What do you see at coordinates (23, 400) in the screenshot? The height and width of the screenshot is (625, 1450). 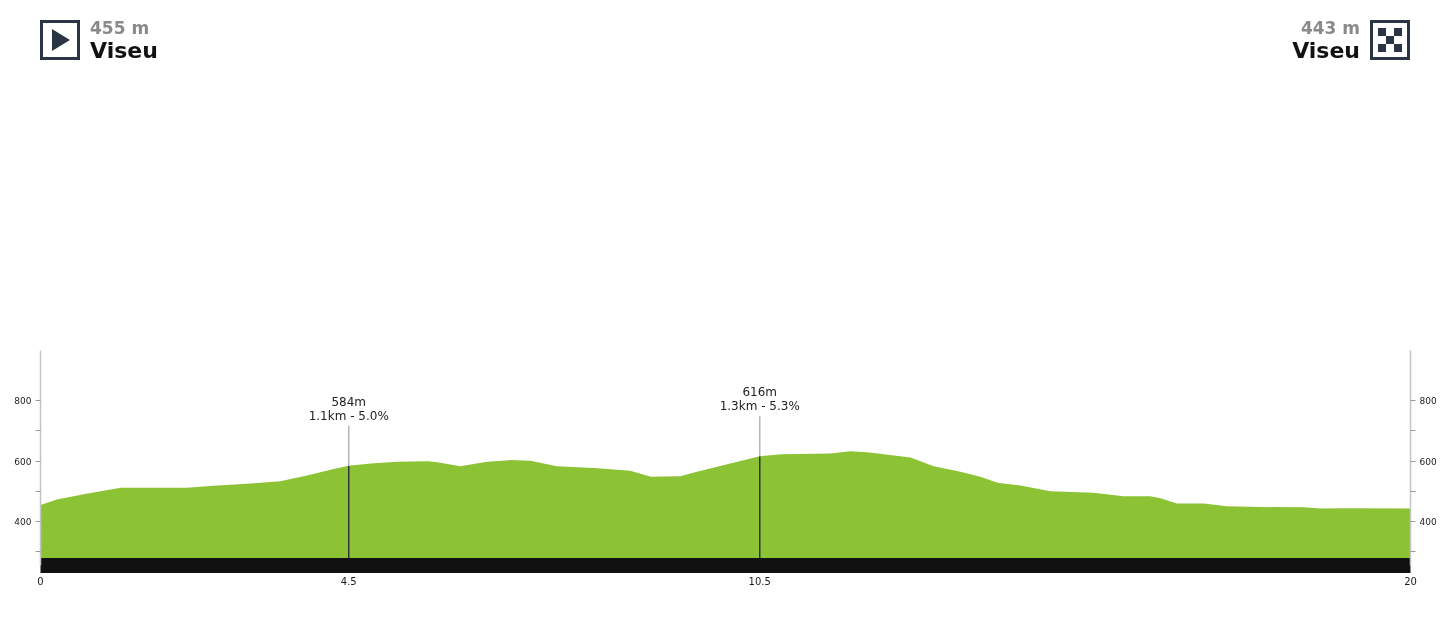 I see `y-tick-label: 800` at bounding box center [23, 400].